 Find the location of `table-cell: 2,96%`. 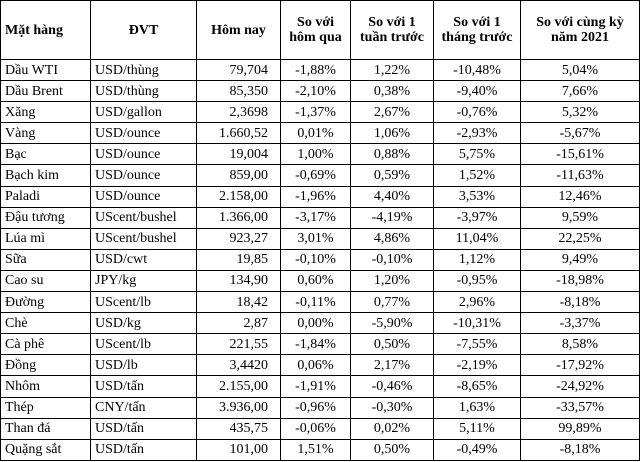

table-cell: 2,96% is located at coordinates (477, 302).